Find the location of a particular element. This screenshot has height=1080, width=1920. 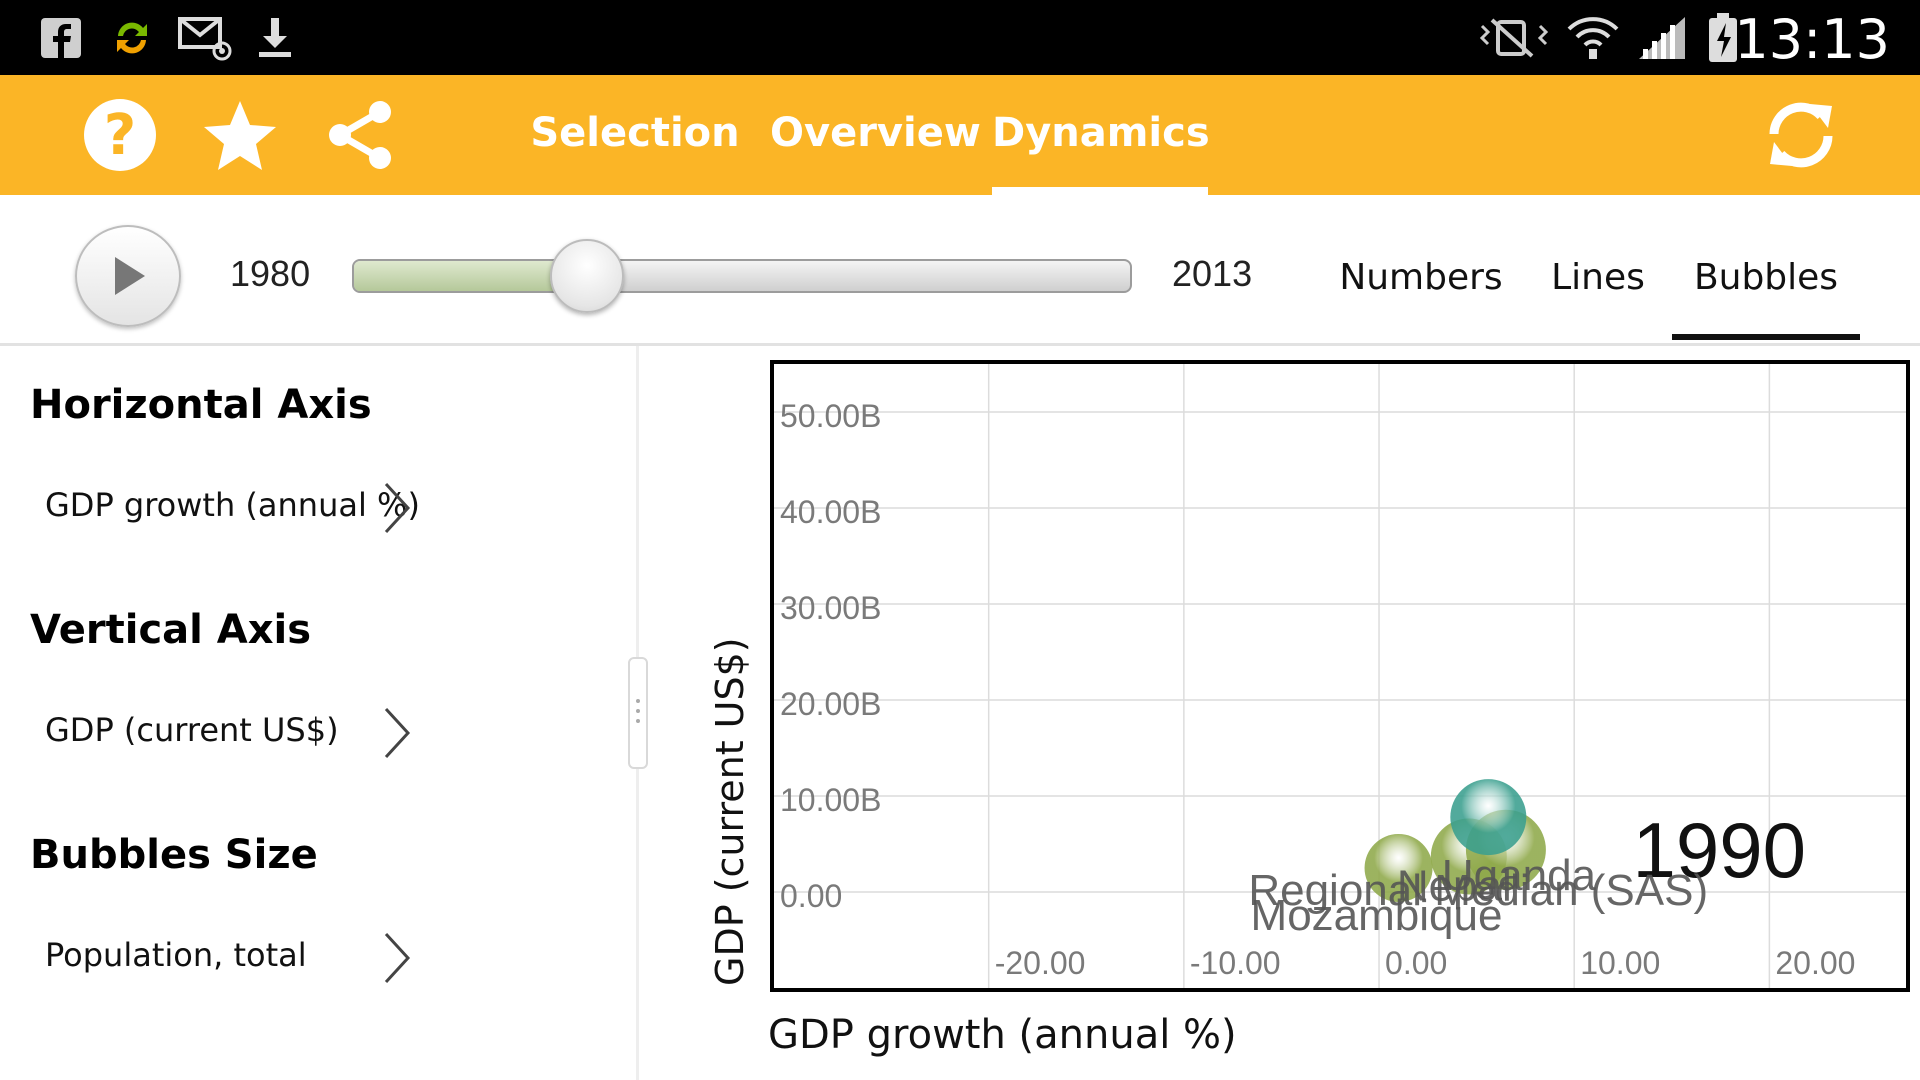

status-bar: 13:13 is located at coordinates (960, 37).